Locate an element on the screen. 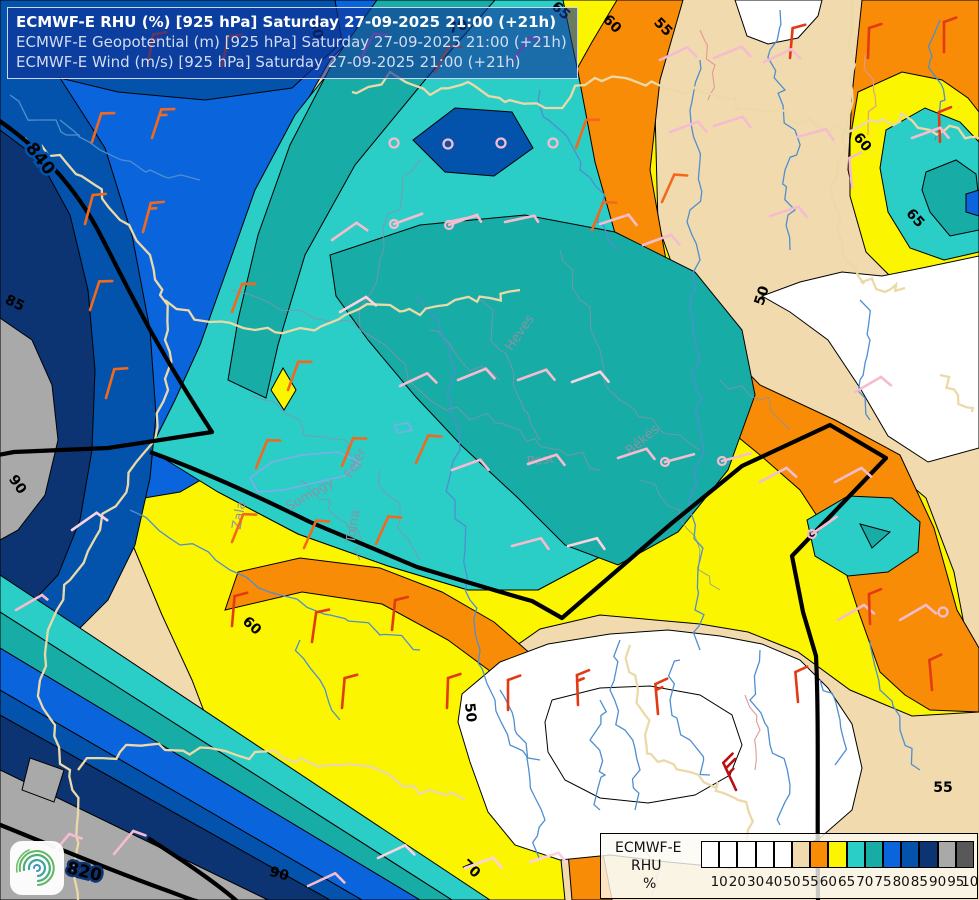 This screenshot has height=900, width=979. legend-tick-label: 100 is located at coordinates (970, 882).